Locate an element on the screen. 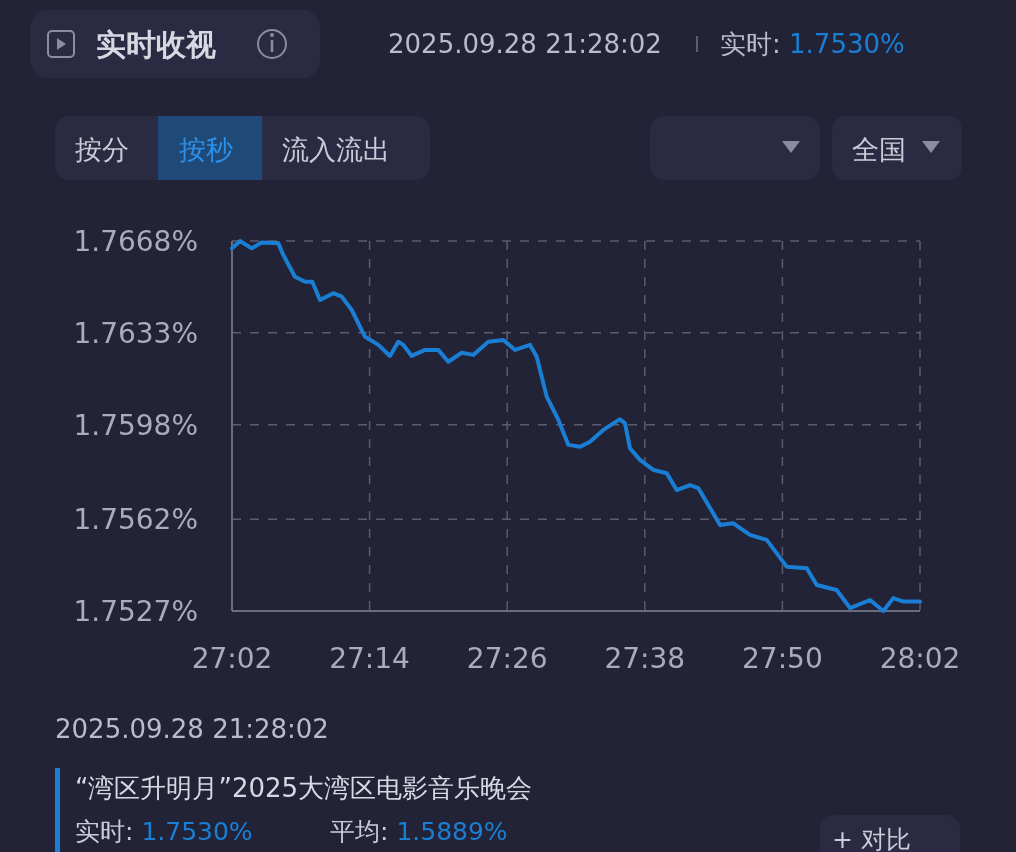  x-tick-label: 27:50 is located at coordinates (782, 658).